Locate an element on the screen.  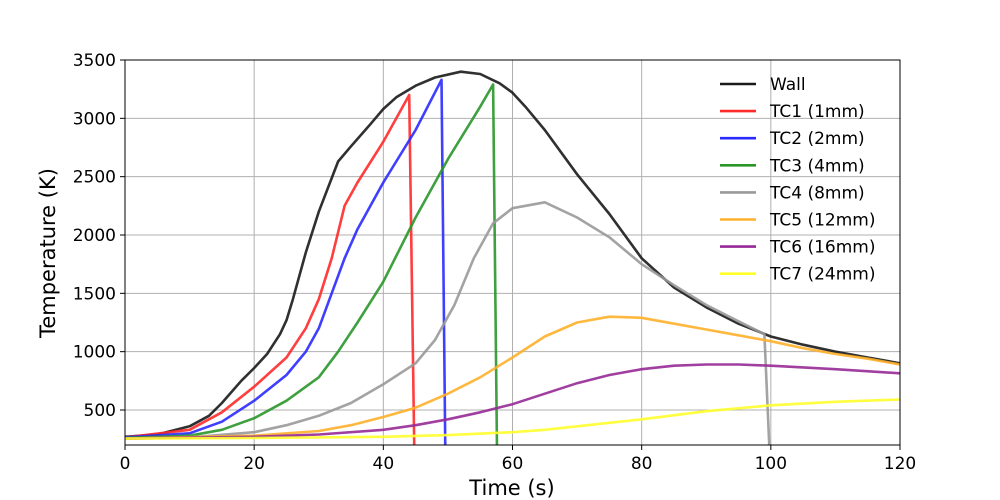
legend-entry: TC3 (4mm) is located at coordinates (817, 166).